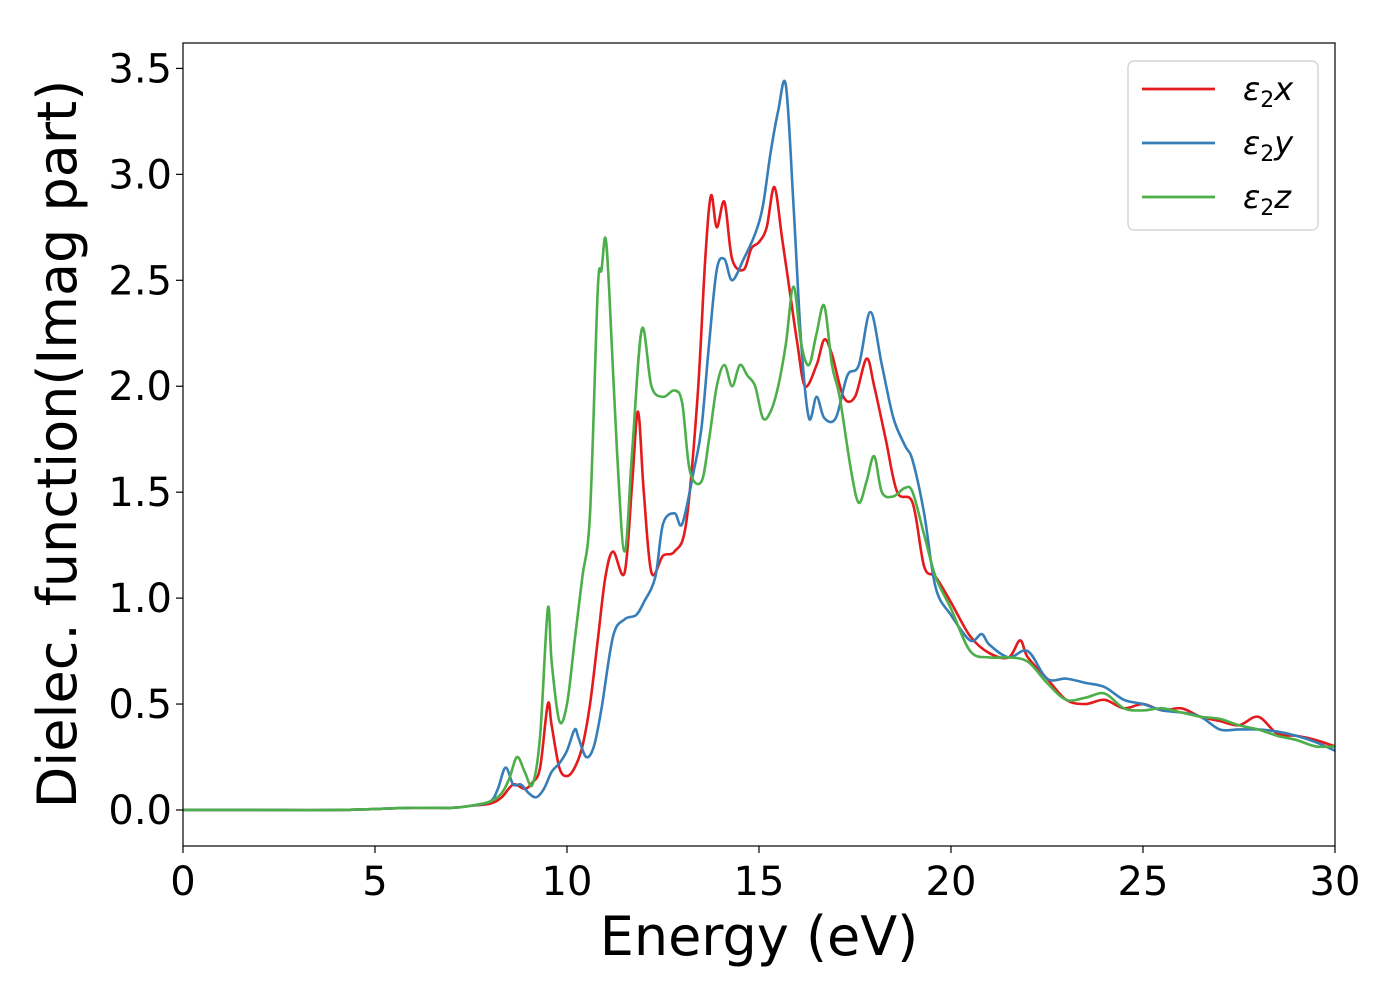  Describe the element at coordinates (567, 882) in the screenshot. I see `x-tick-label: 10` at that location.